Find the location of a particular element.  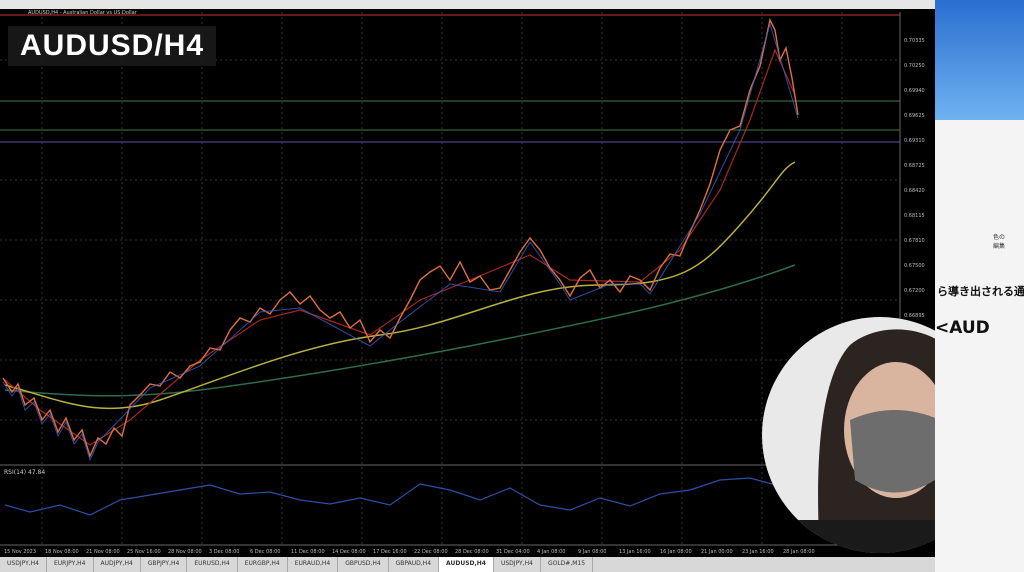

price-label: 0.68420 is located at coordinates (914, 191).